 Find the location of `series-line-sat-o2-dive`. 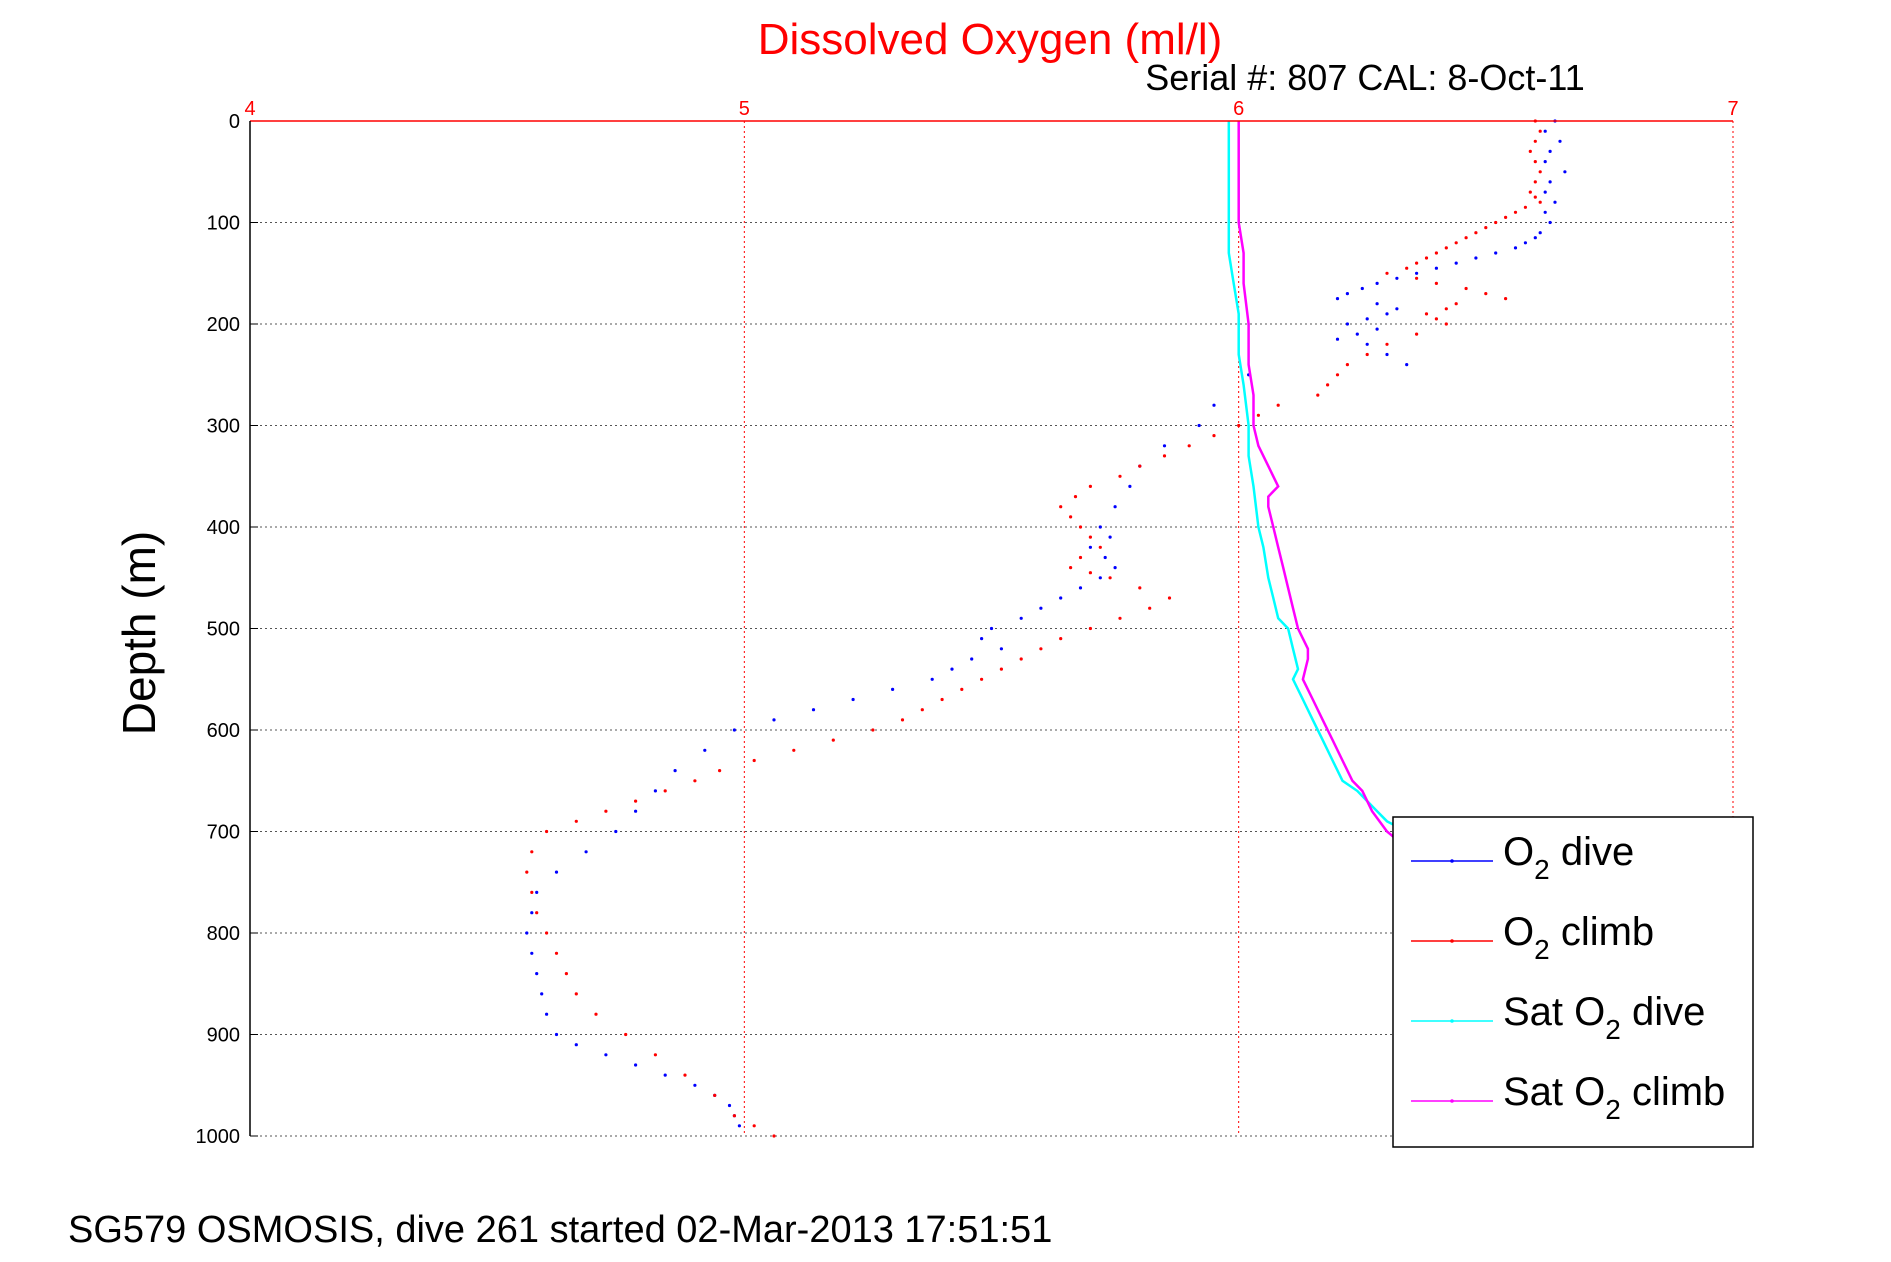

series-line-sat-o2-dive is located at coordinates (1387, 629).